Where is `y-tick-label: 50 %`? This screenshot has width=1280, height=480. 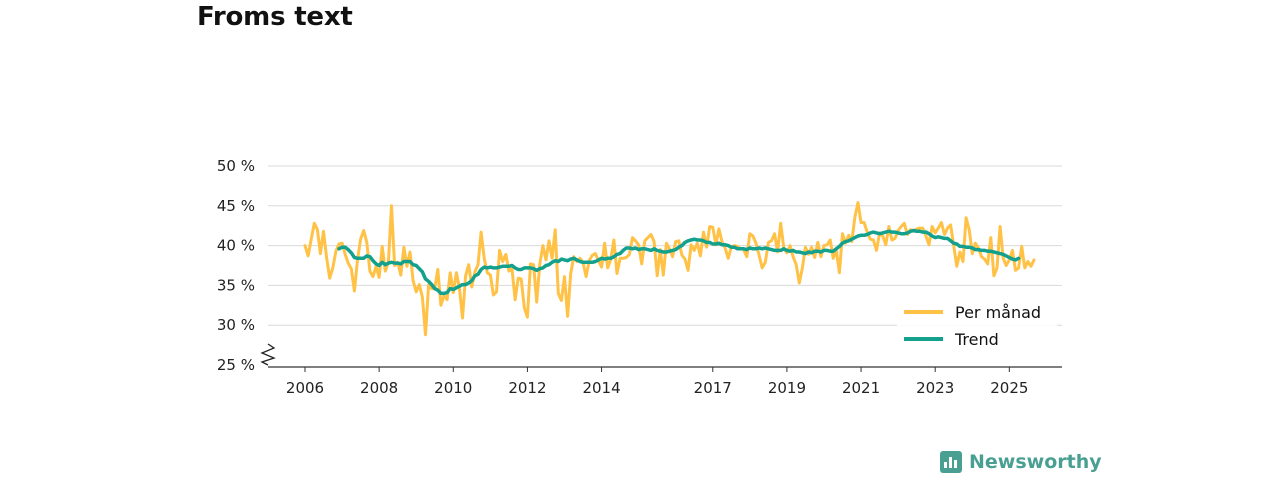
y-tick-label: 50 % is located at coordinates (236, 166).